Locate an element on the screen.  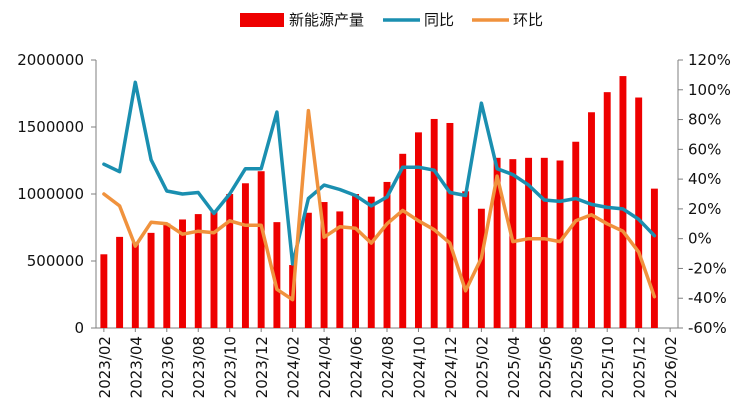
x-tick-label: 2023/08 is located at coordinates (199, 367).